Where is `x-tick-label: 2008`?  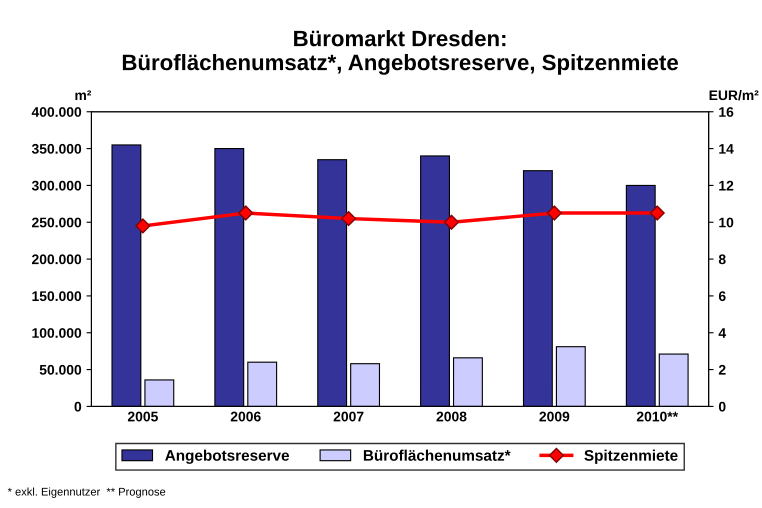
x-tick-label: 2008 is located at coordinates (451, 417).